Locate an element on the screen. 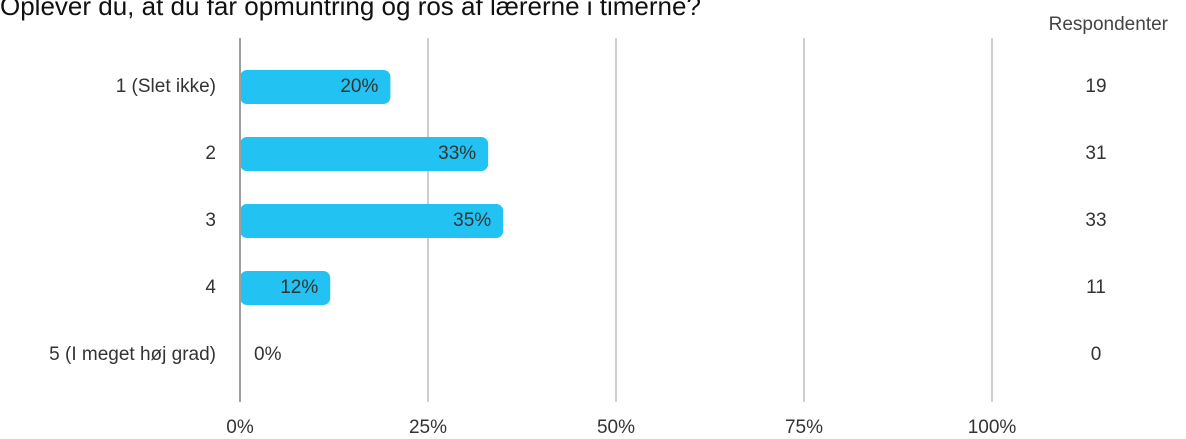 Image resolution: width=1186 pixels, height=439 pixels. respondent-count: 31 is located at coordinates (1095, 153).